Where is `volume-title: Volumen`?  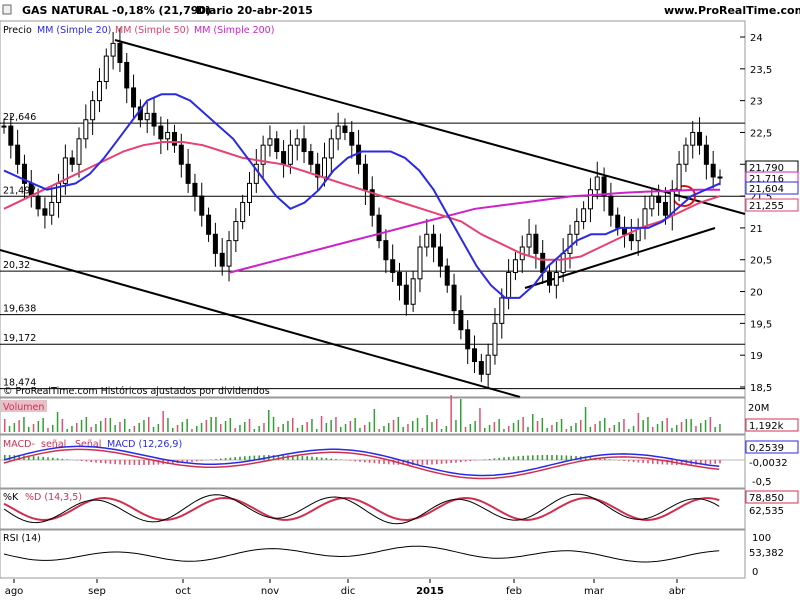
volume-title: Volumen is located at coordinates (23, 407).